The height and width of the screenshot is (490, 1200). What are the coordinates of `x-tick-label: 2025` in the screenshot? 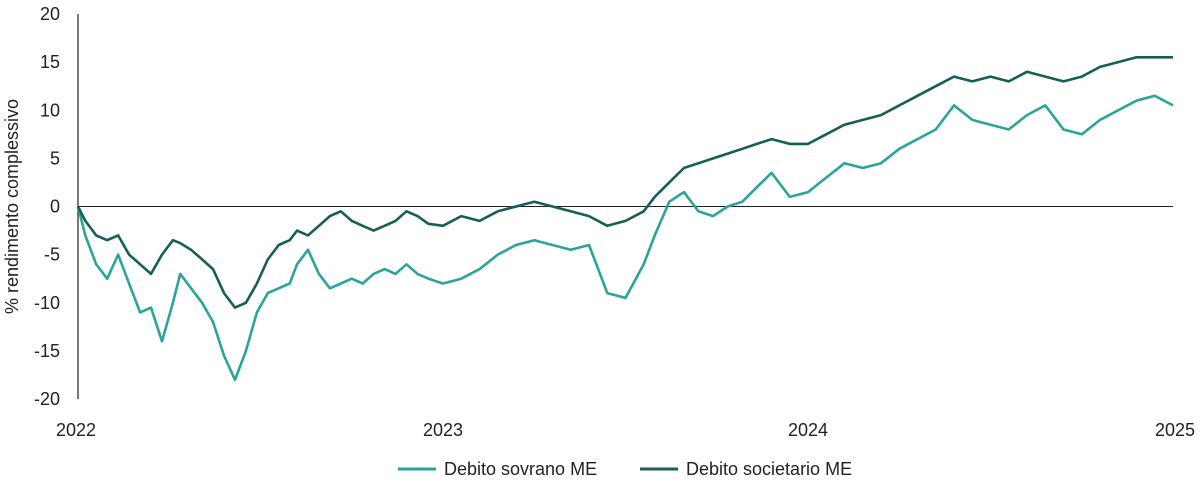 It's located at (1175, 430).